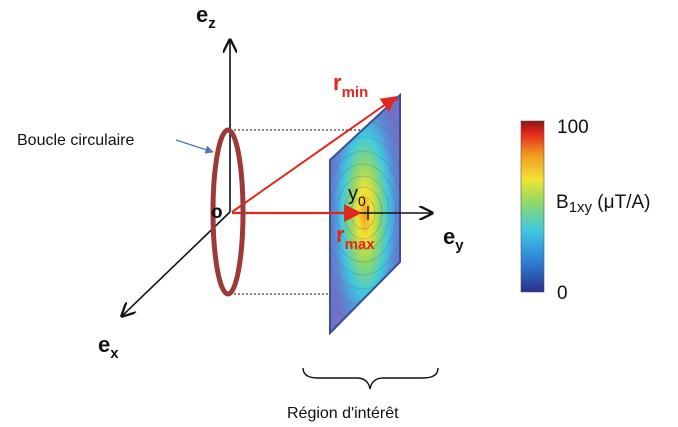  What do you see at coordinates (108, 347) in the screenshot?
I see `ex-label: ex` at bounding box center [108, 347].